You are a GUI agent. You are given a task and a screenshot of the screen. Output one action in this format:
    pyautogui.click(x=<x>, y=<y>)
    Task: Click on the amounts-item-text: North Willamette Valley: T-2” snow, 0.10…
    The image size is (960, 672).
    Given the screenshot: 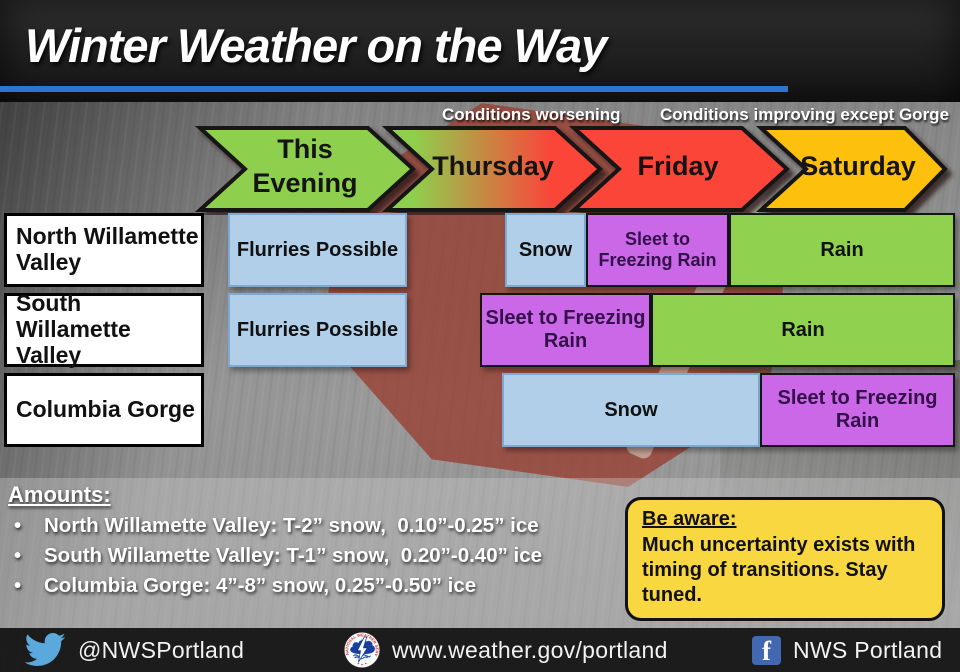 What is the action you would take?
    pyautogui.click(x=291, y=525)
    